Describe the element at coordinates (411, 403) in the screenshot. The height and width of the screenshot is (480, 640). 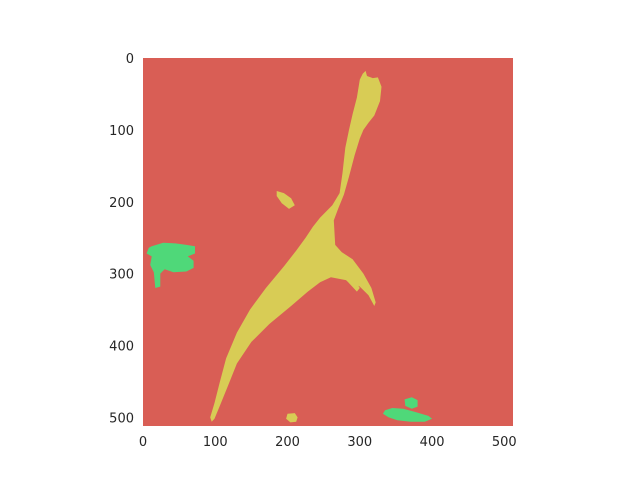
I see `region-bottom-right-blob` at that location.